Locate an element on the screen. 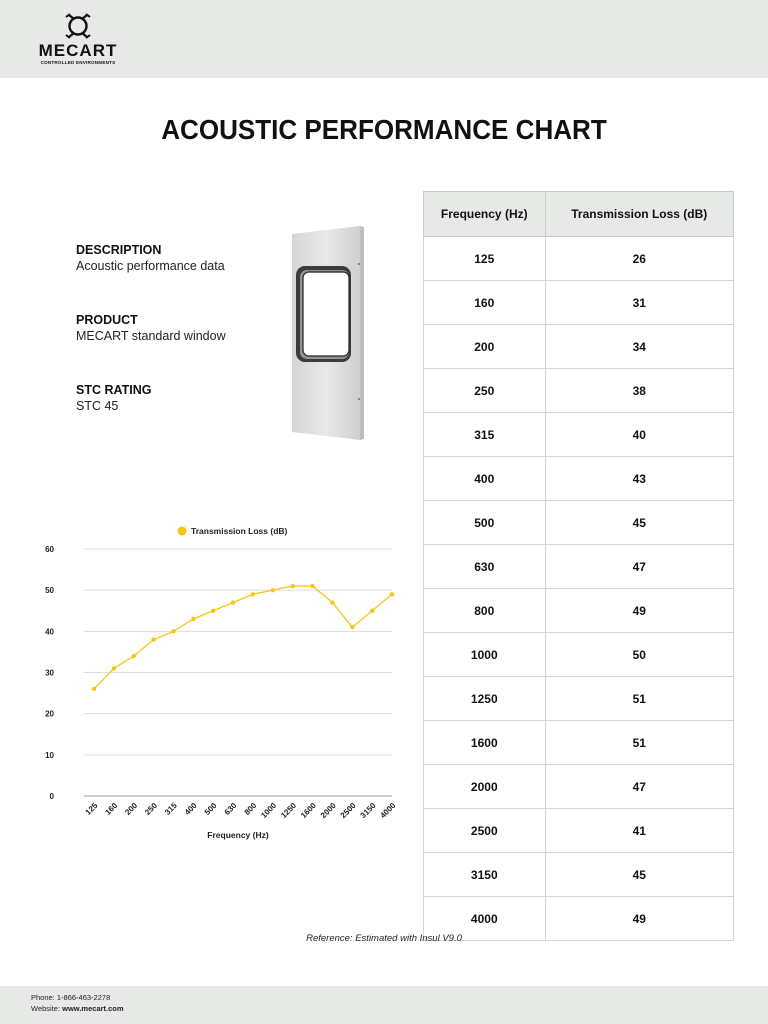 The width and height of the screenshot is (768, 1024). table-row: 1000 50 is located at coordinates (579, 654).